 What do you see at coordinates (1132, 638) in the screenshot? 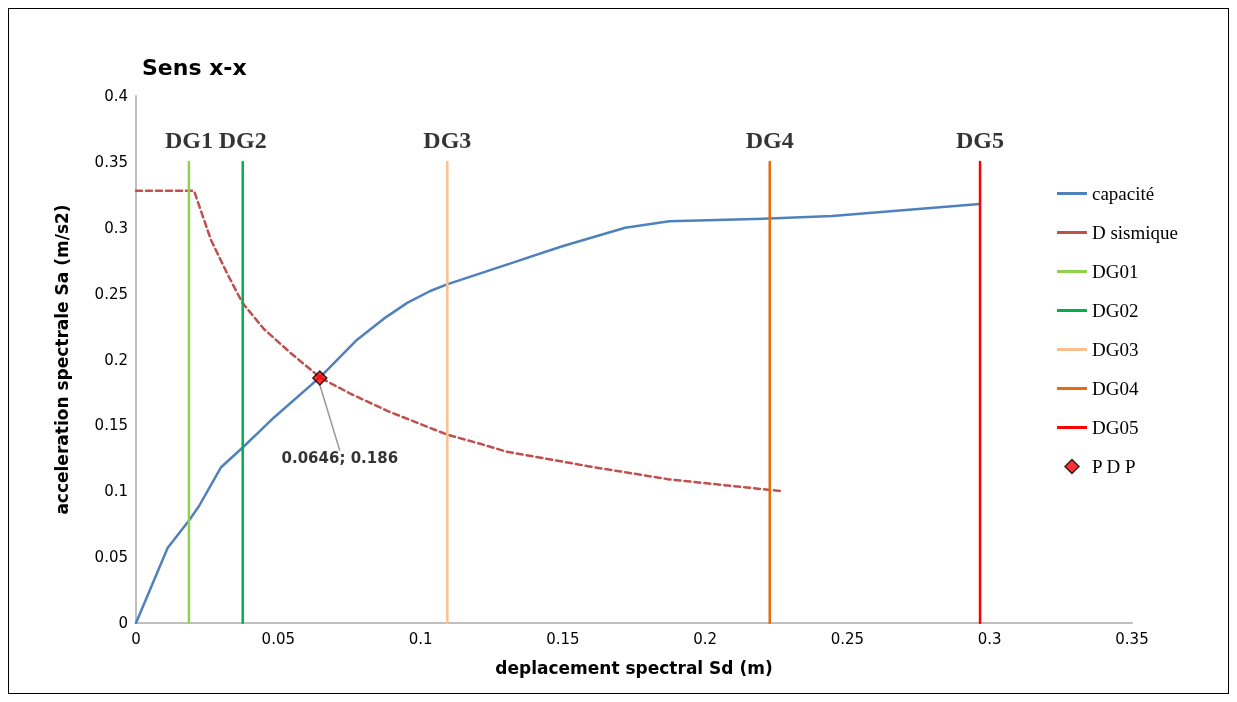
I see `x-tick-label: 0.35` at bounding box center [1132, 638].